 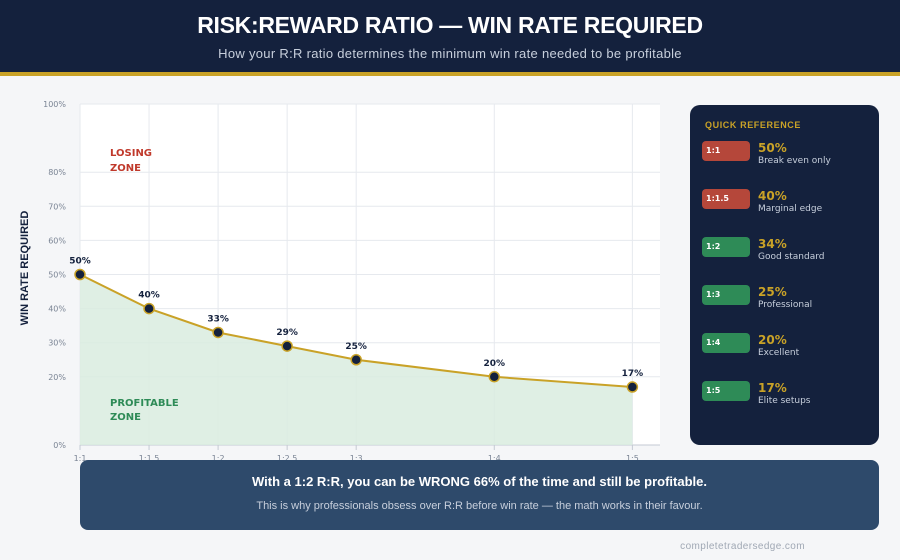 What do you see at coordinates (779, 353) in the screenshot?
I see `reference-description: Excellent` at bounding box center [779, 353].